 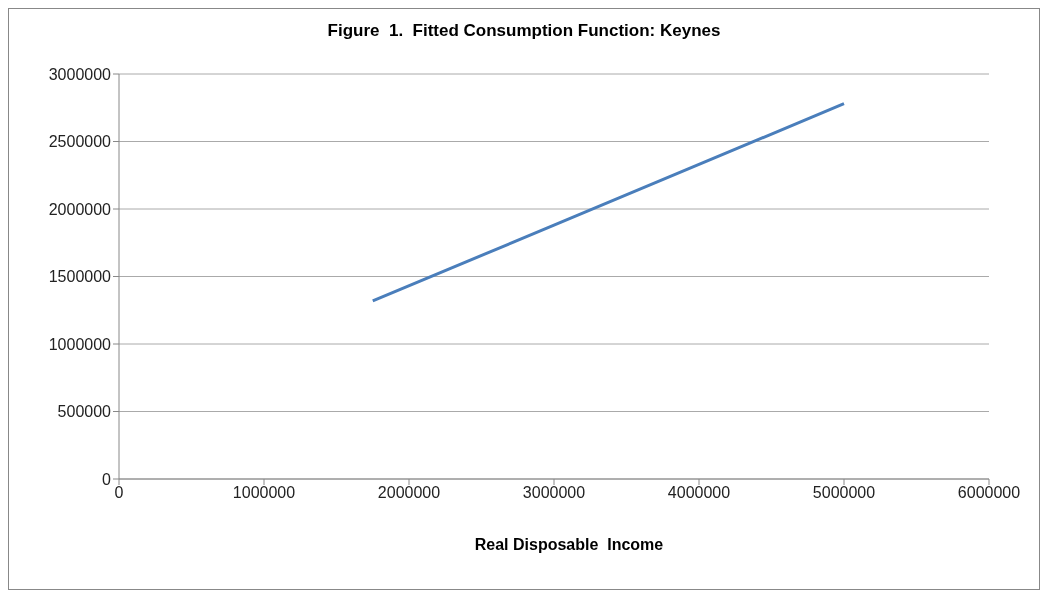 What do you see at coordinates (80, 209) in the screenshot?
I see `y-tick-label: 2000000` at bounding box center [80, 209].